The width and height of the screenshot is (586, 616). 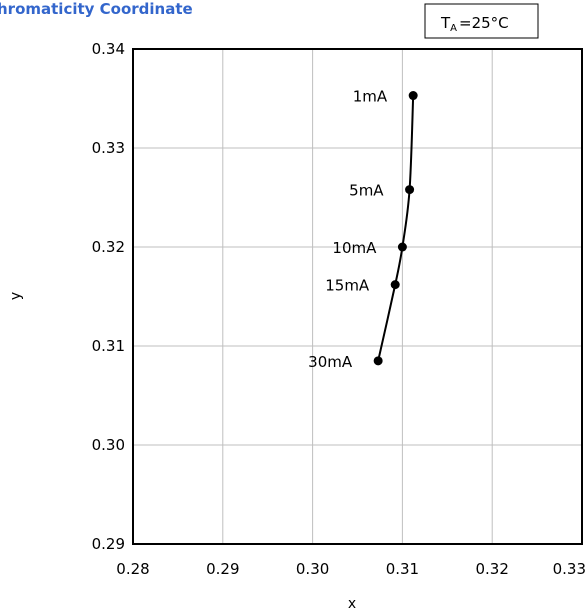 What do you see at coordinates (363, 229) in the screenshot?
I see `series-layer: 1mA 5mA 10mA 15mA 30mA` at bounding box center [363, 229].